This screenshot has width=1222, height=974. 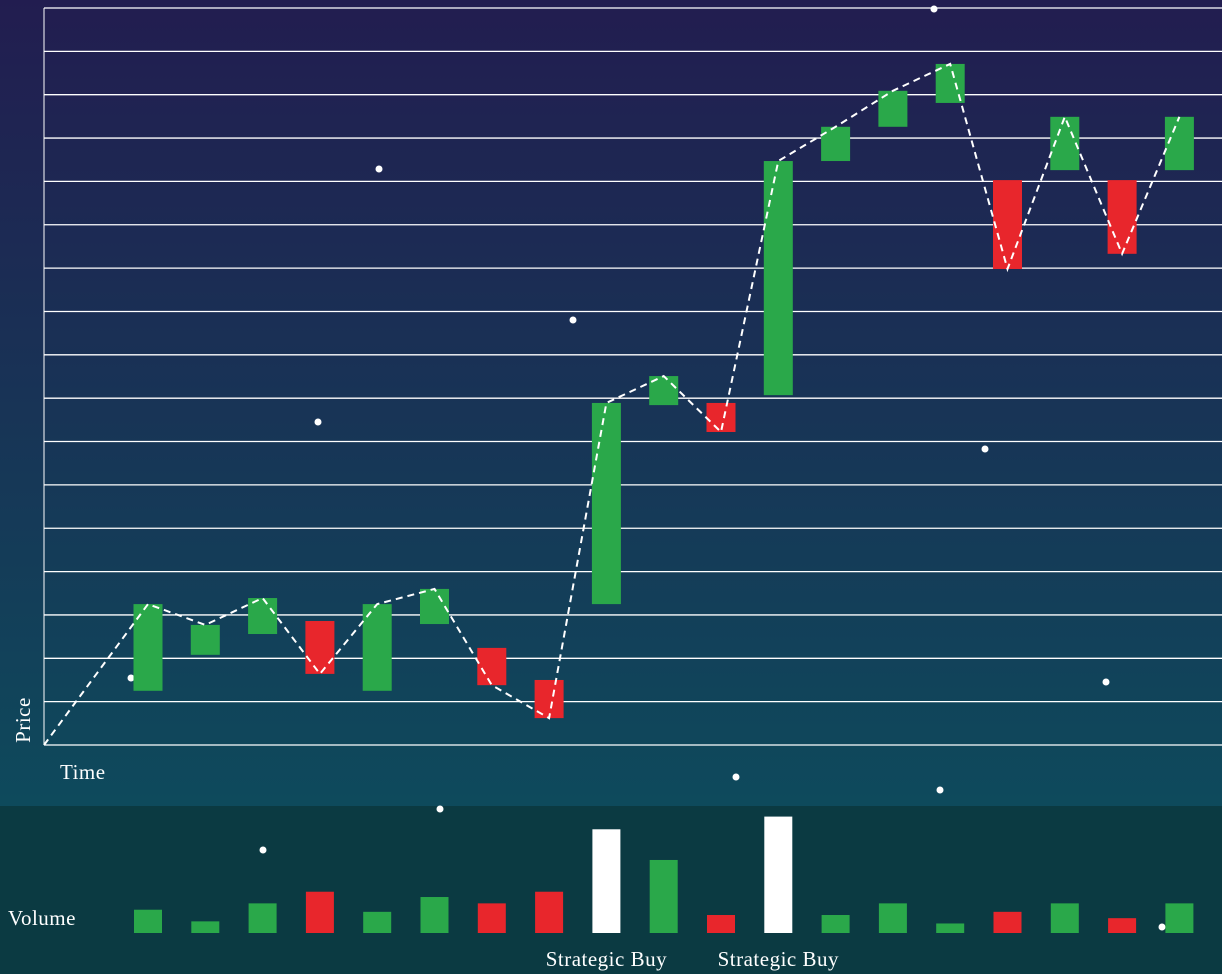 What do you see at coordinates (42, 918) in the screenshot?
I see `volume-label: Volume` at bounding box center [42, 918].